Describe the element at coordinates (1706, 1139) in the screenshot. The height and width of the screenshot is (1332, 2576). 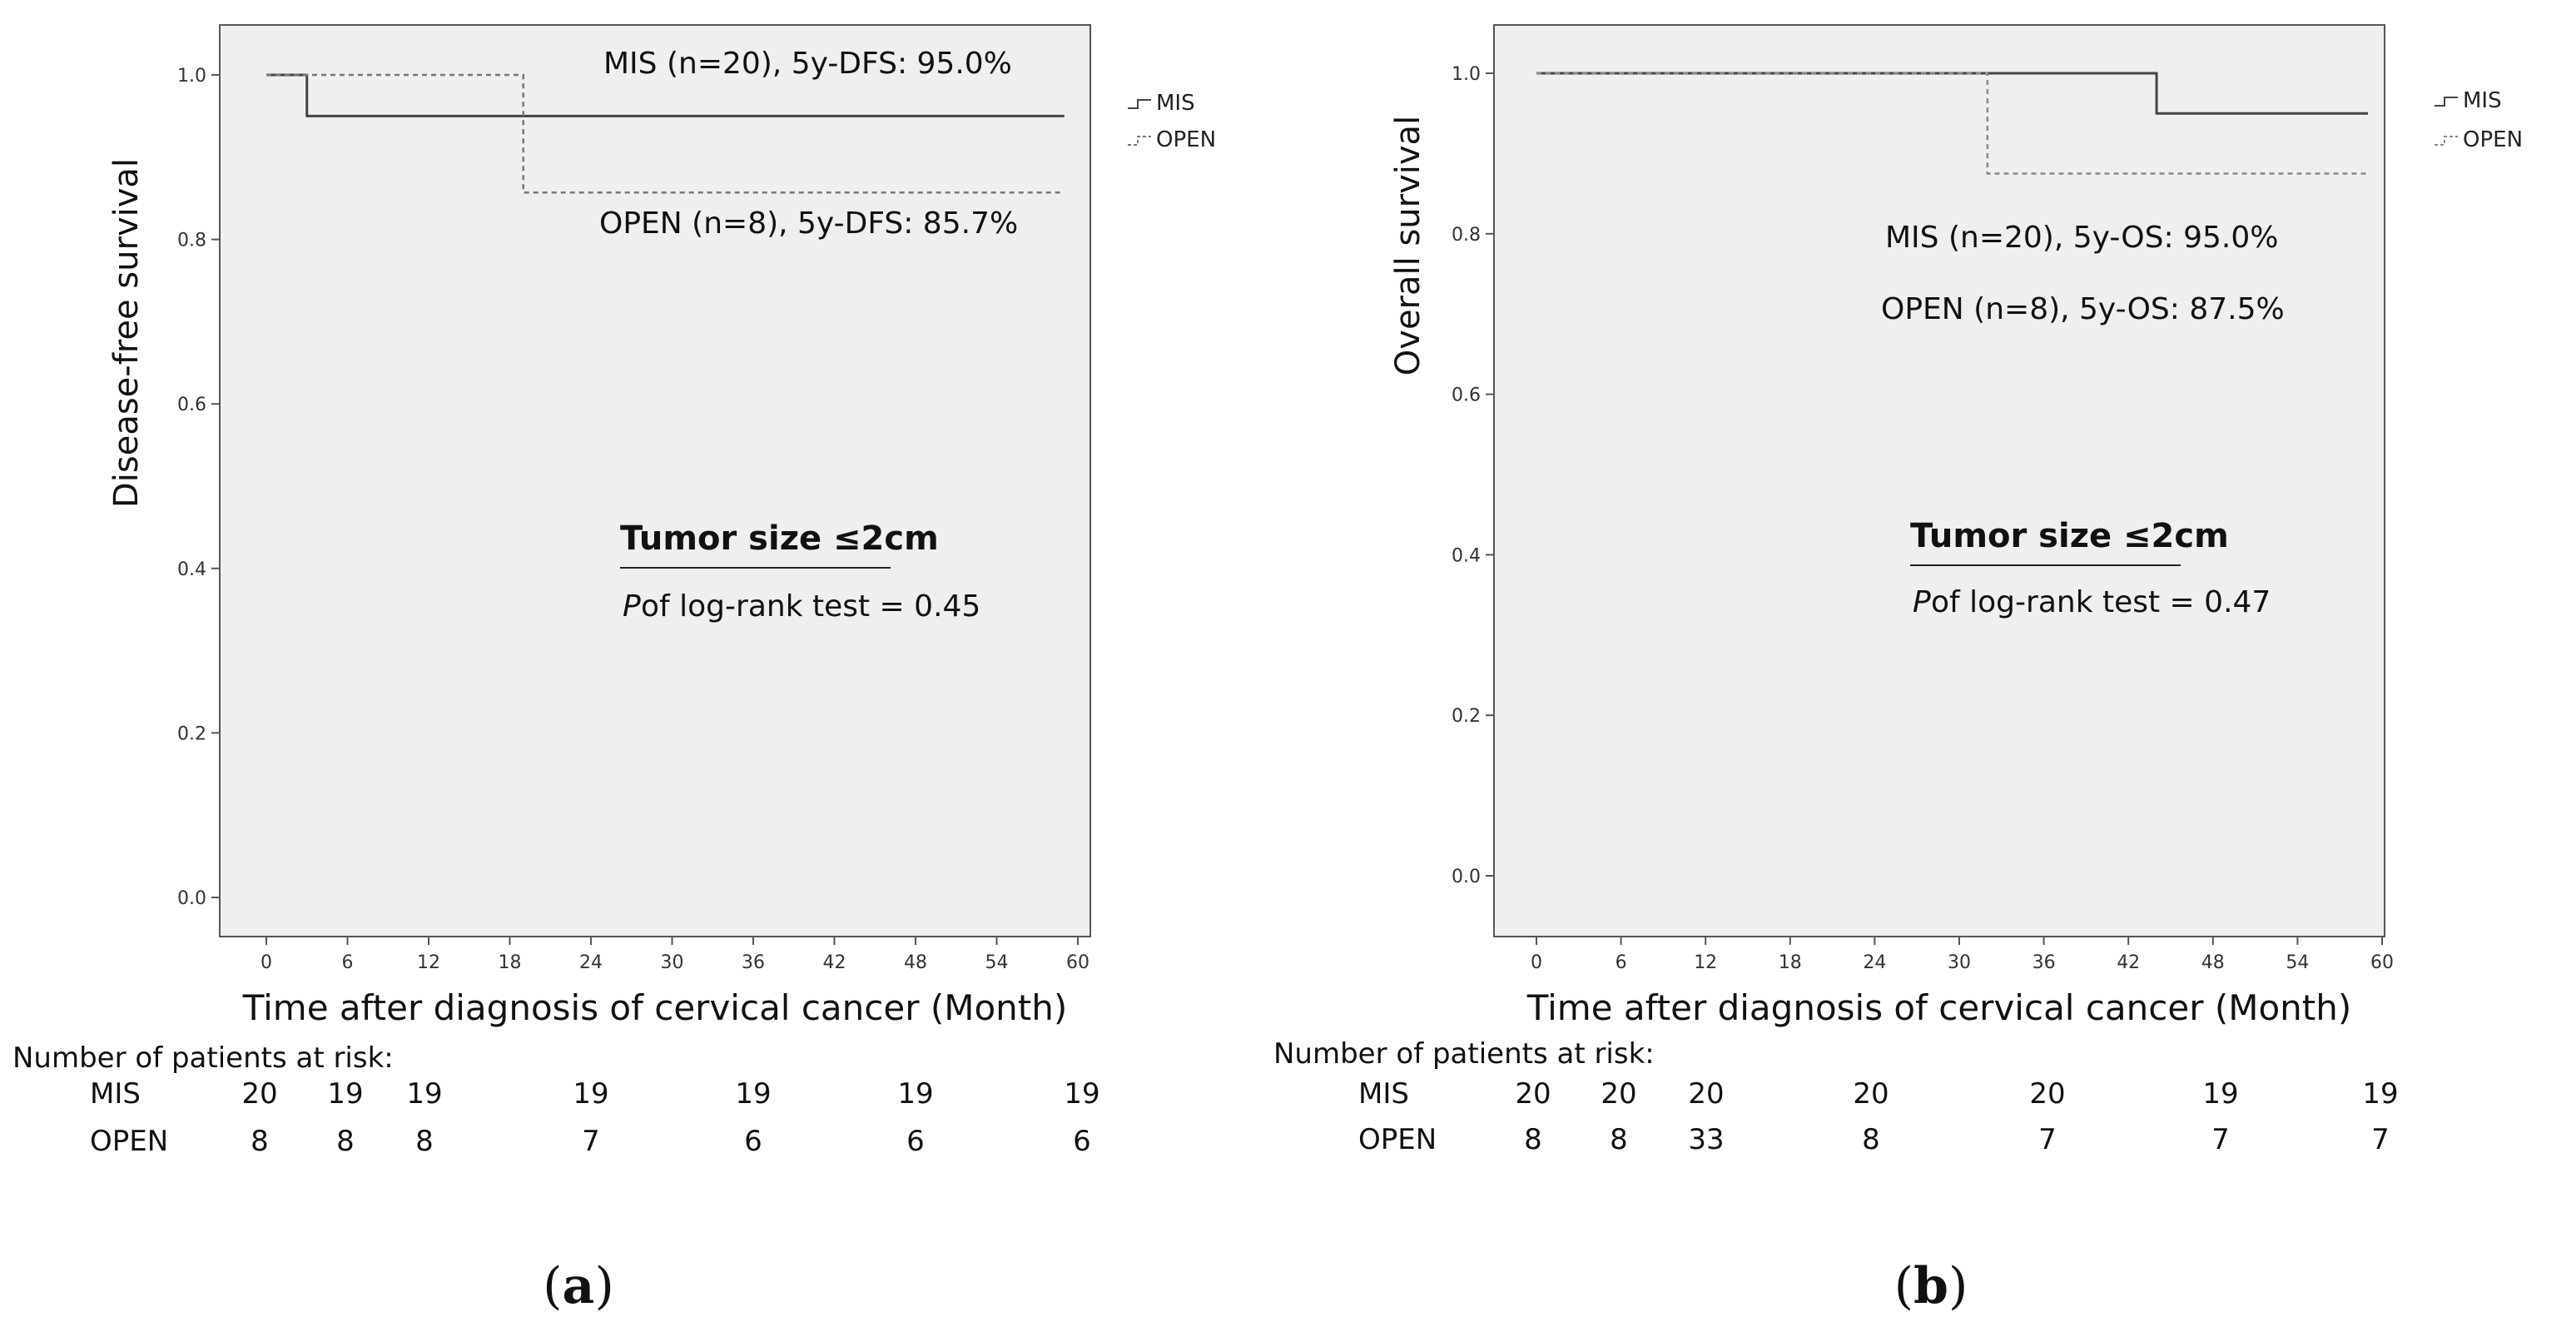
I see `panel-b-risk-value-open: 33` at that location.